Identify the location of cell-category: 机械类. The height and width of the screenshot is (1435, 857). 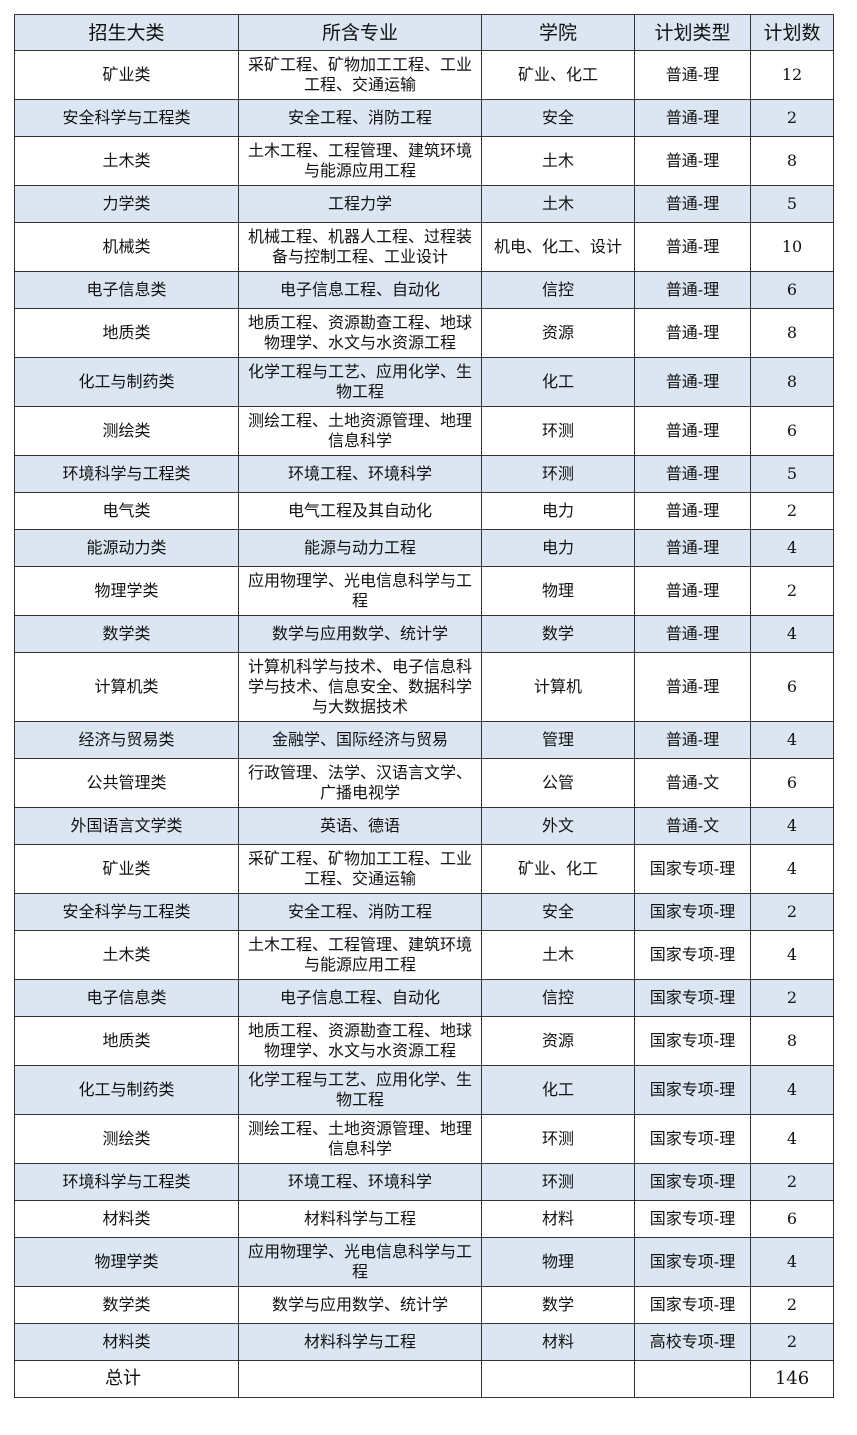
(126, 247).